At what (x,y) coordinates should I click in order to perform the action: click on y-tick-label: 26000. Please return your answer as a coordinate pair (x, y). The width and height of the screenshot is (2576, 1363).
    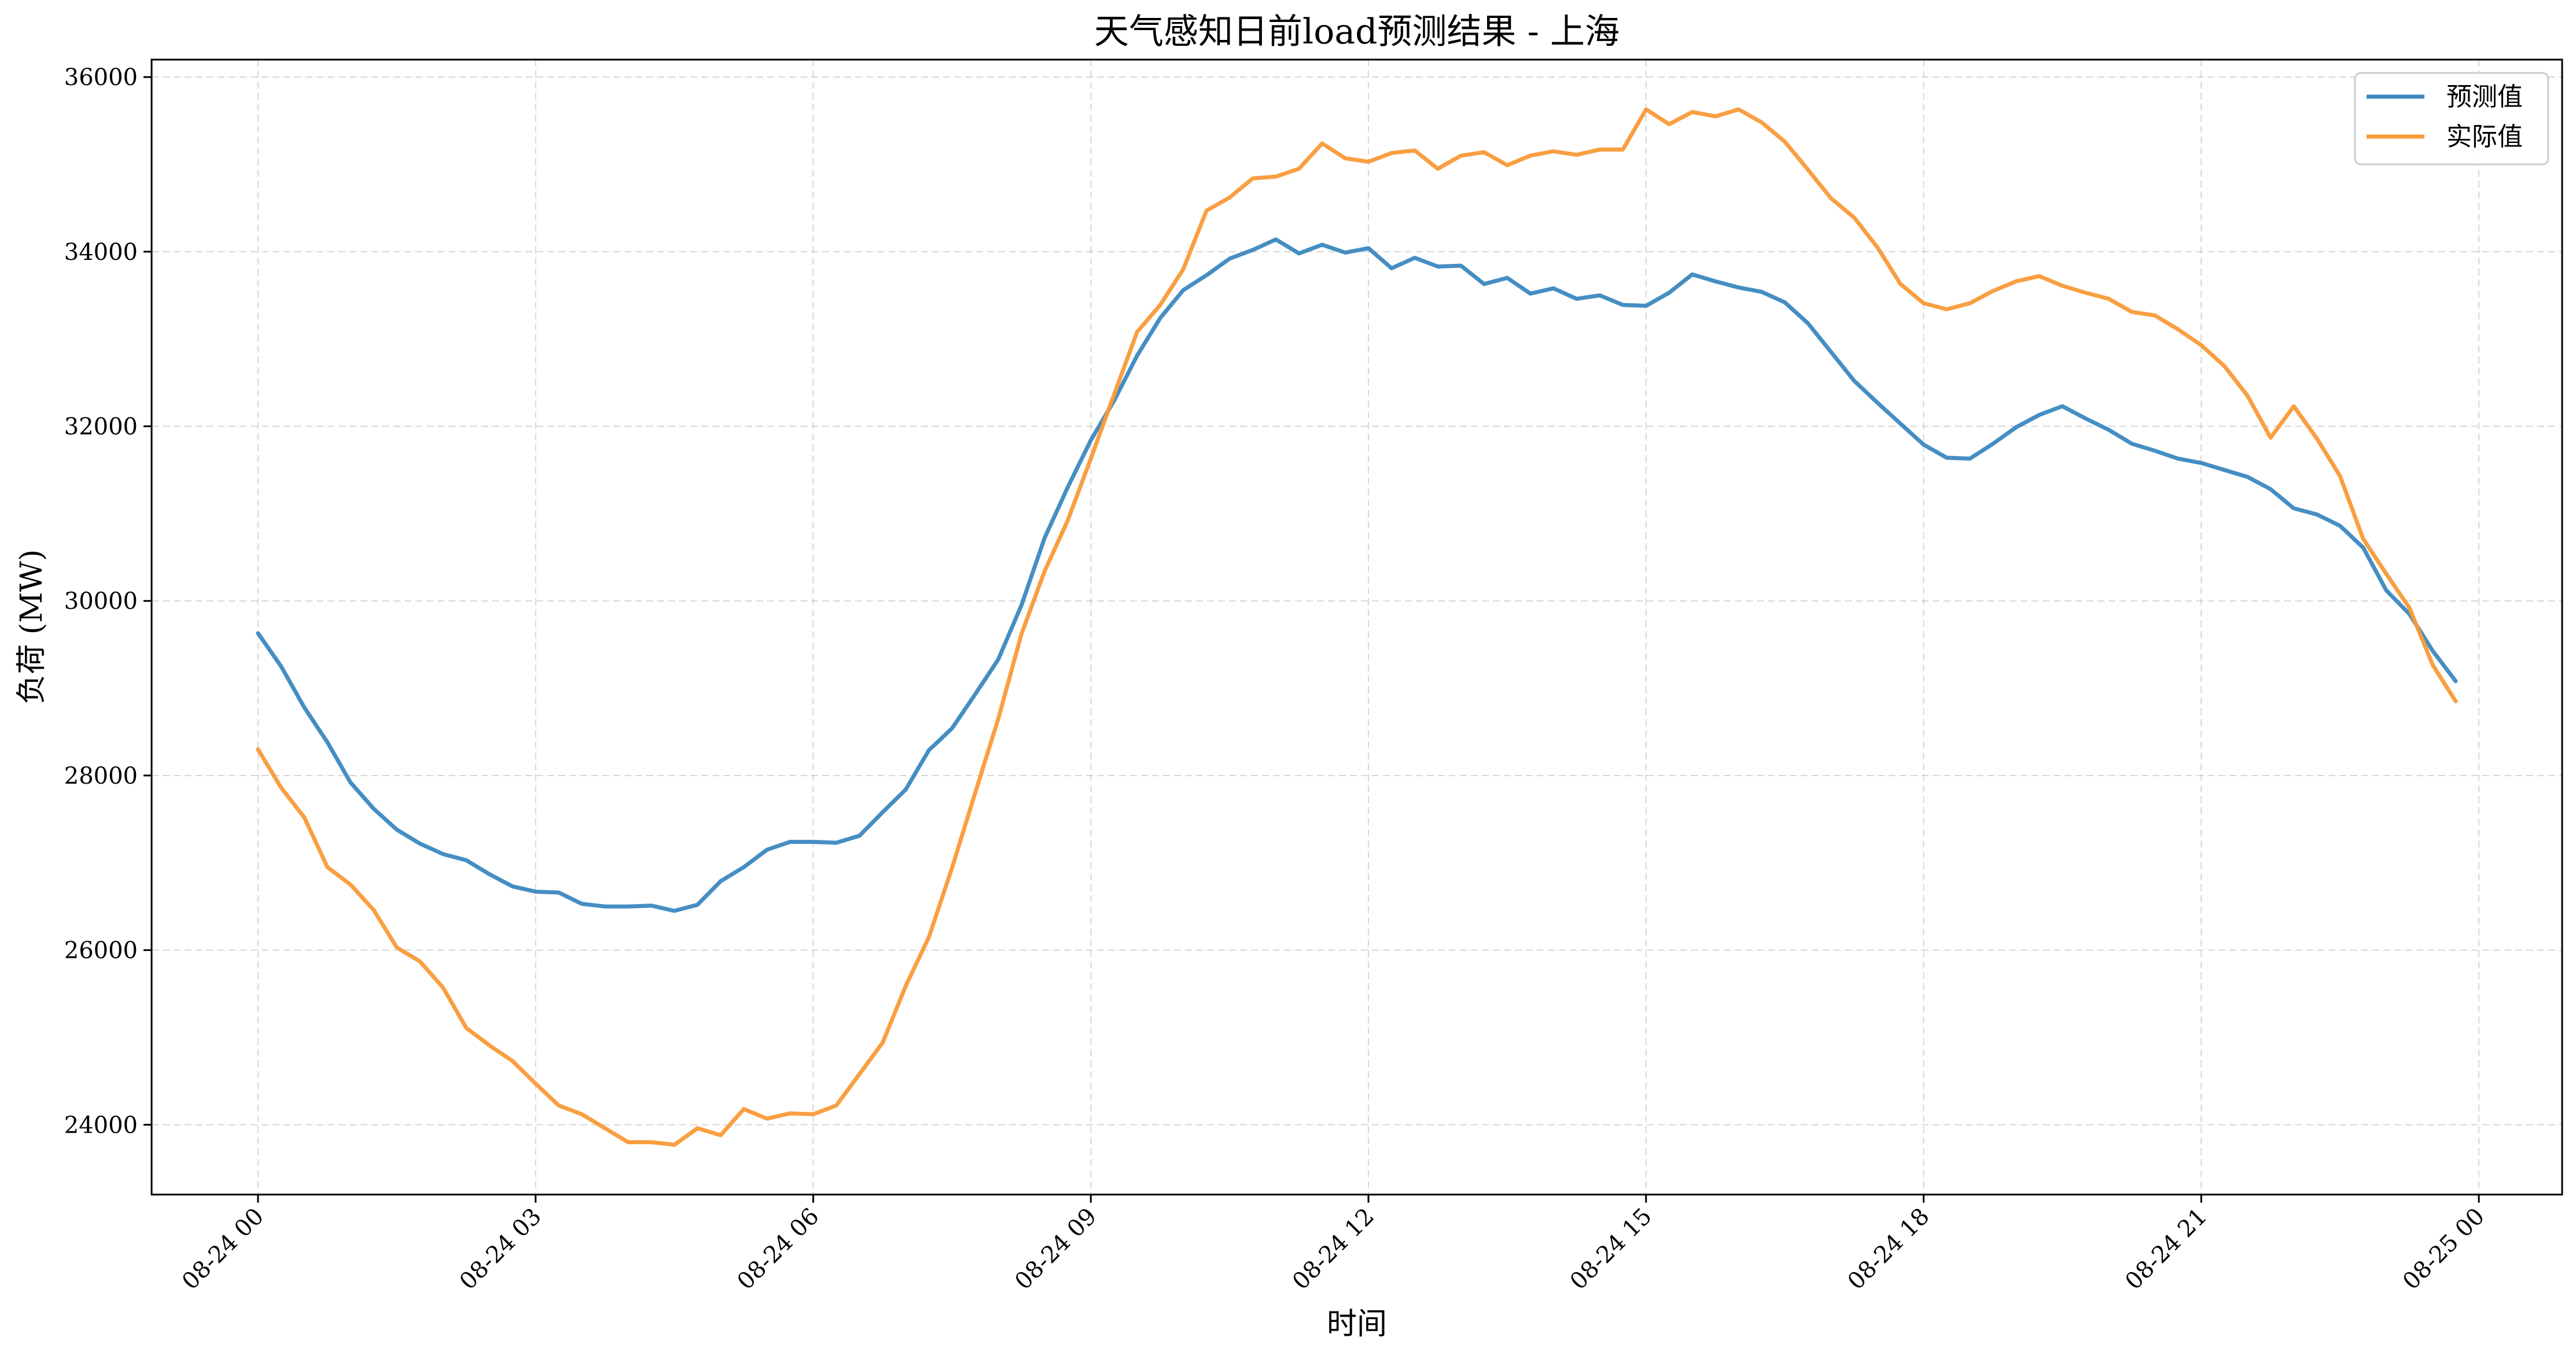
    Looking at the image, I should click on (101, 951).